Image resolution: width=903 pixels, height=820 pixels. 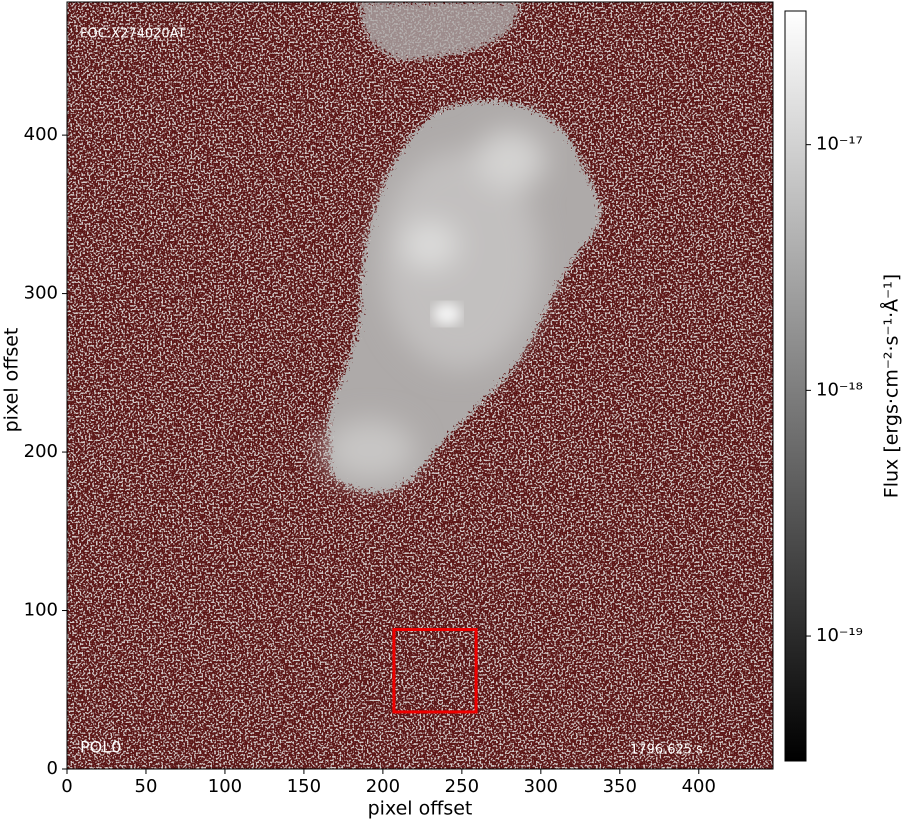 I want to click on y-tick-label: 100, so click(x=41, y=610).